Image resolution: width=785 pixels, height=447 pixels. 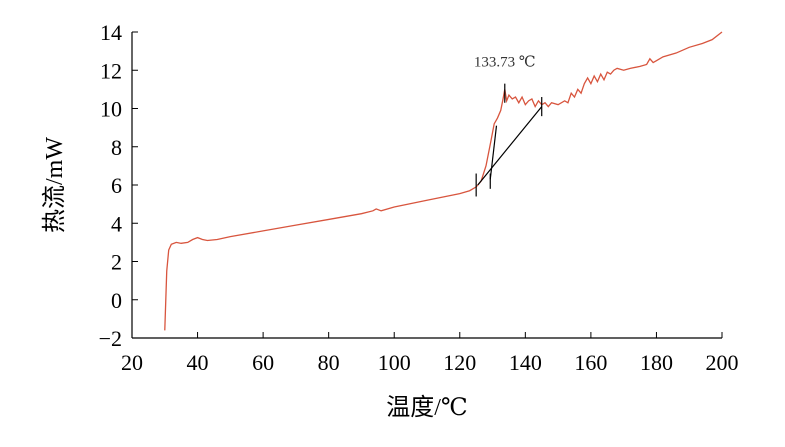 What do you see at coordinates (329, 362) in the screenshot?
I see `x-tick-label: 80` at bounding box center [329, 362].